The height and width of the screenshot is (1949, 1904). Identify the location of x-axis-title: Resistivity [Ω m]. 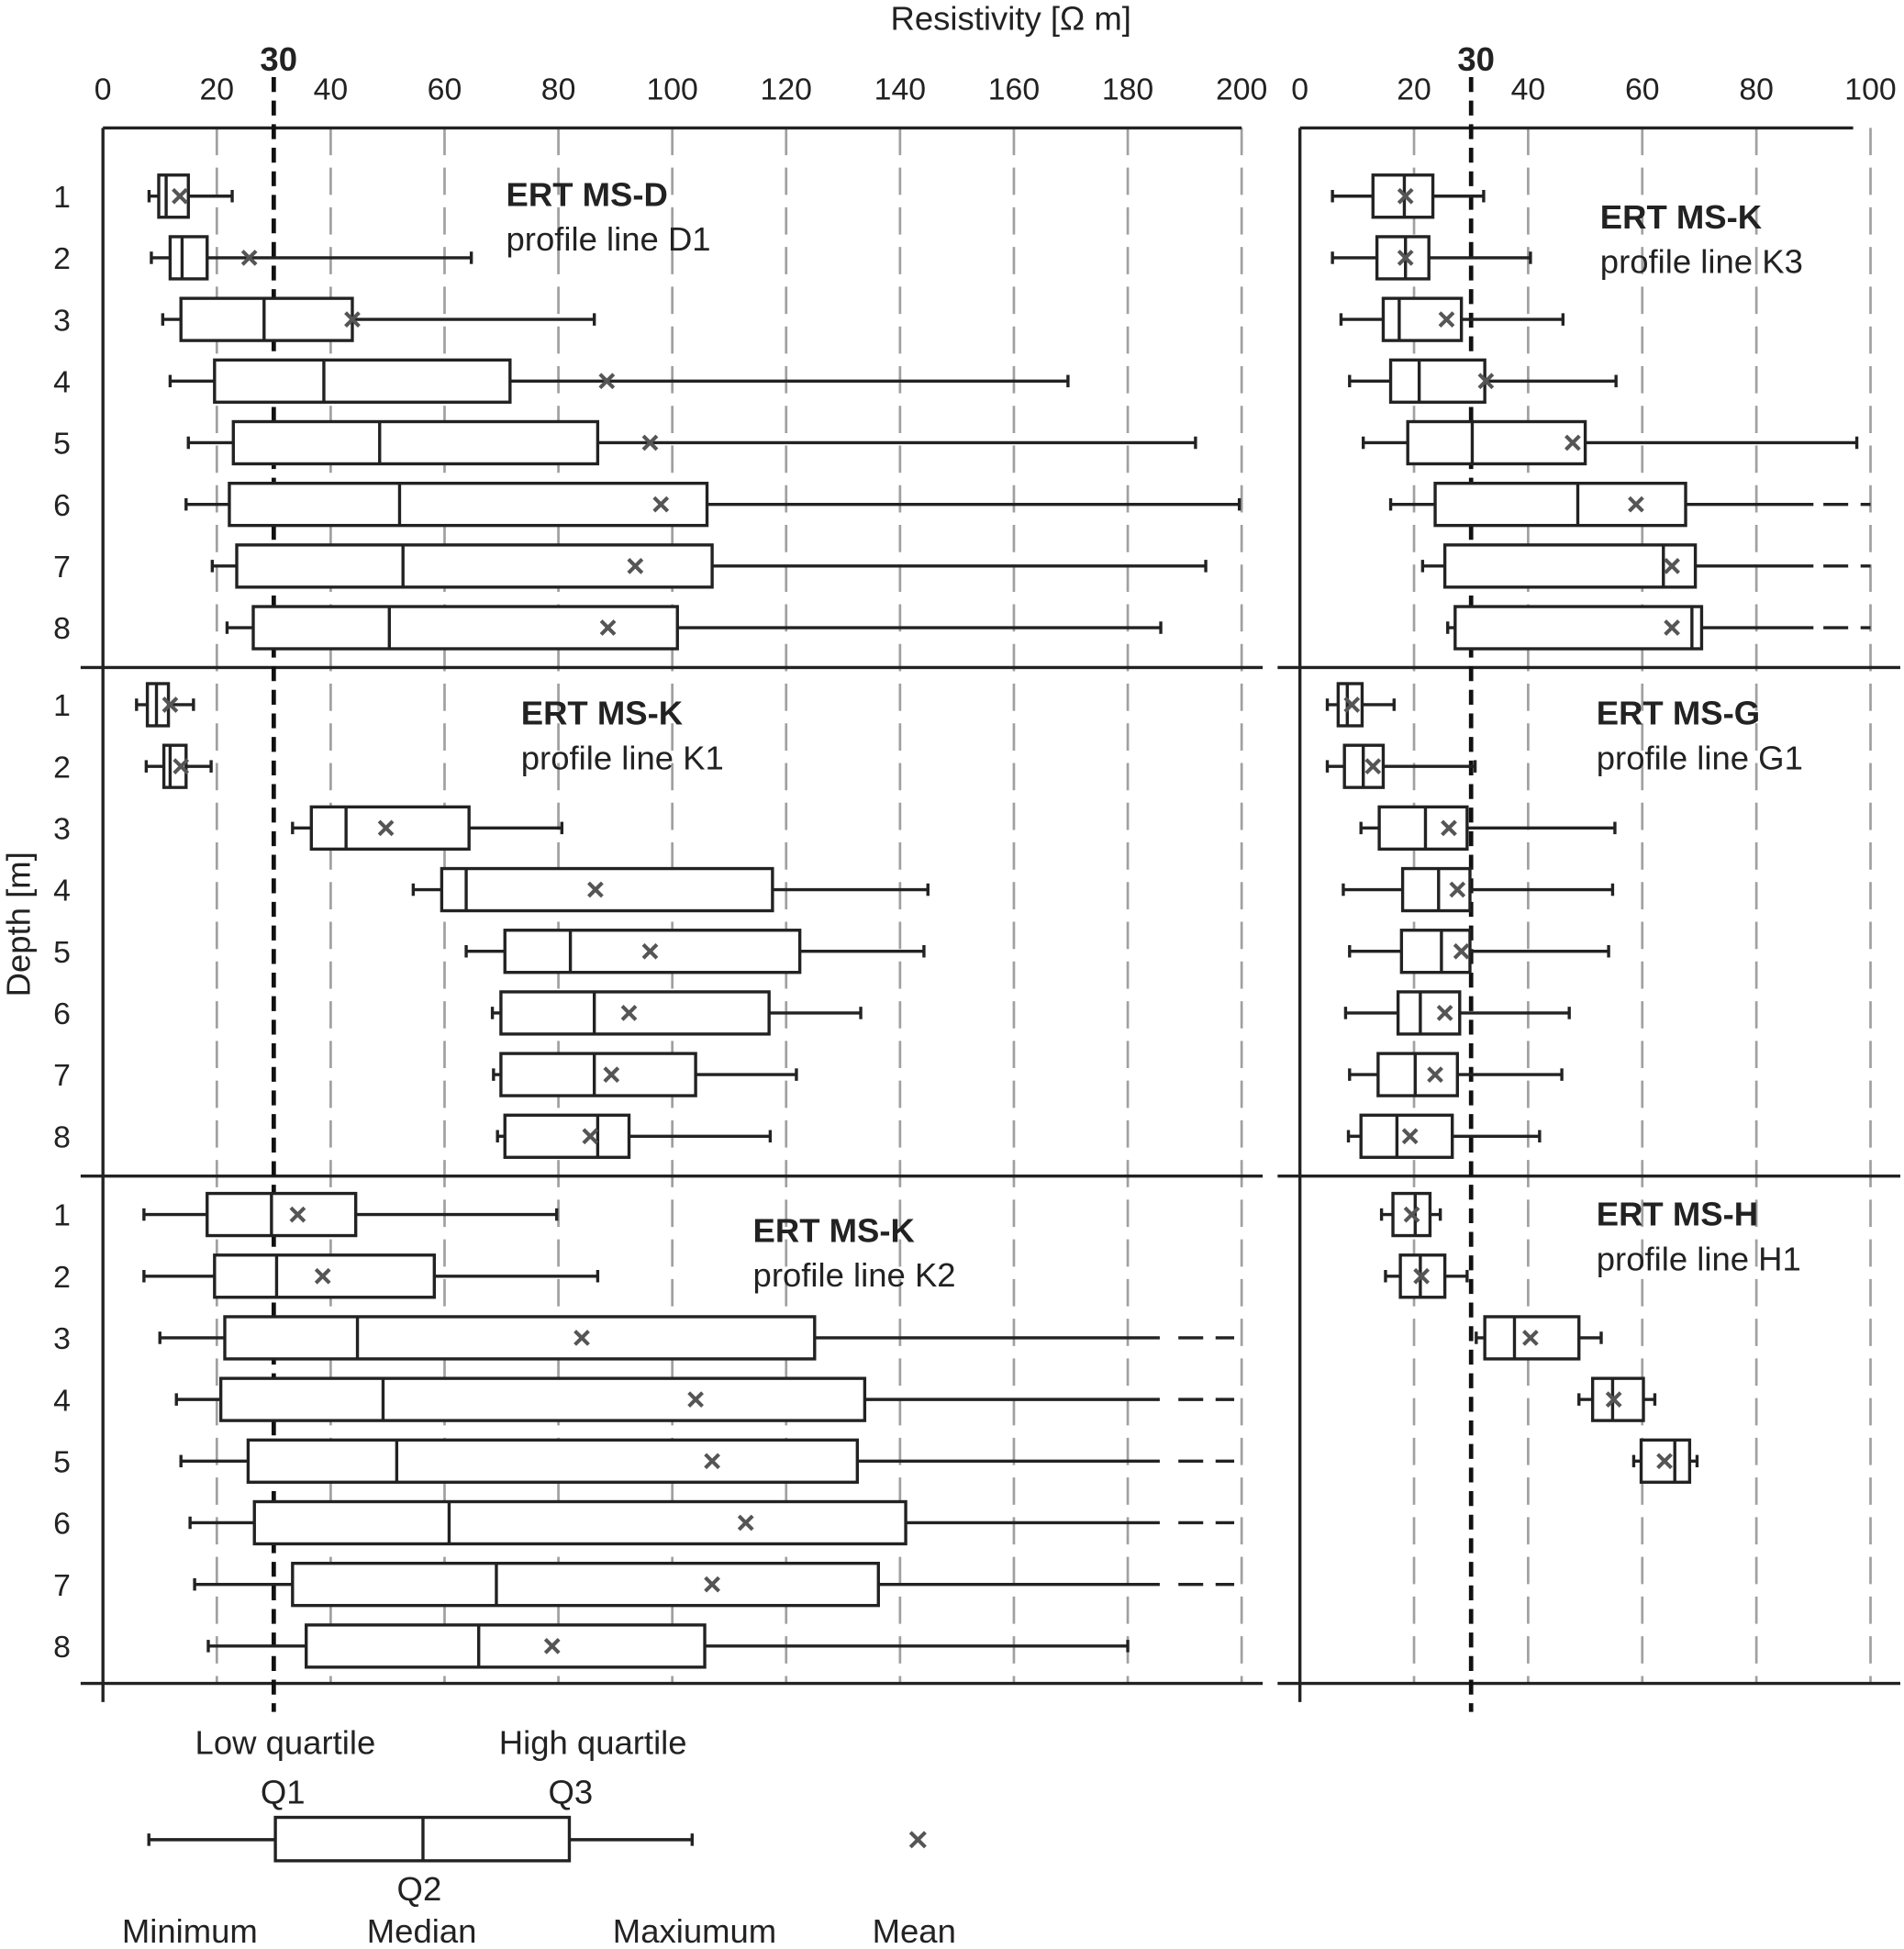
(1010, 19).